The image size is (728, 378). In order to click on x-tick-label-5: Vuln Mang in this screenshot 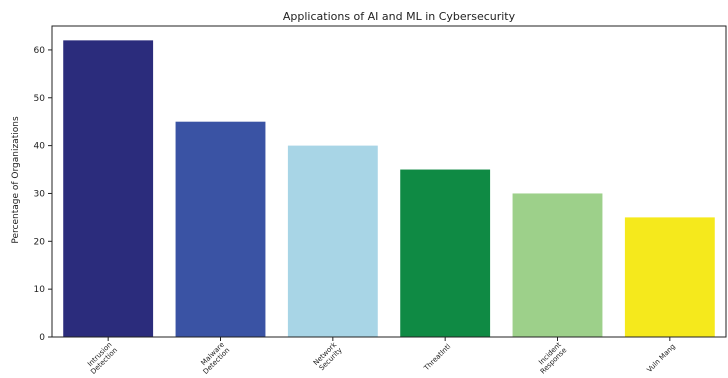, I will do `click(661, 358)`.